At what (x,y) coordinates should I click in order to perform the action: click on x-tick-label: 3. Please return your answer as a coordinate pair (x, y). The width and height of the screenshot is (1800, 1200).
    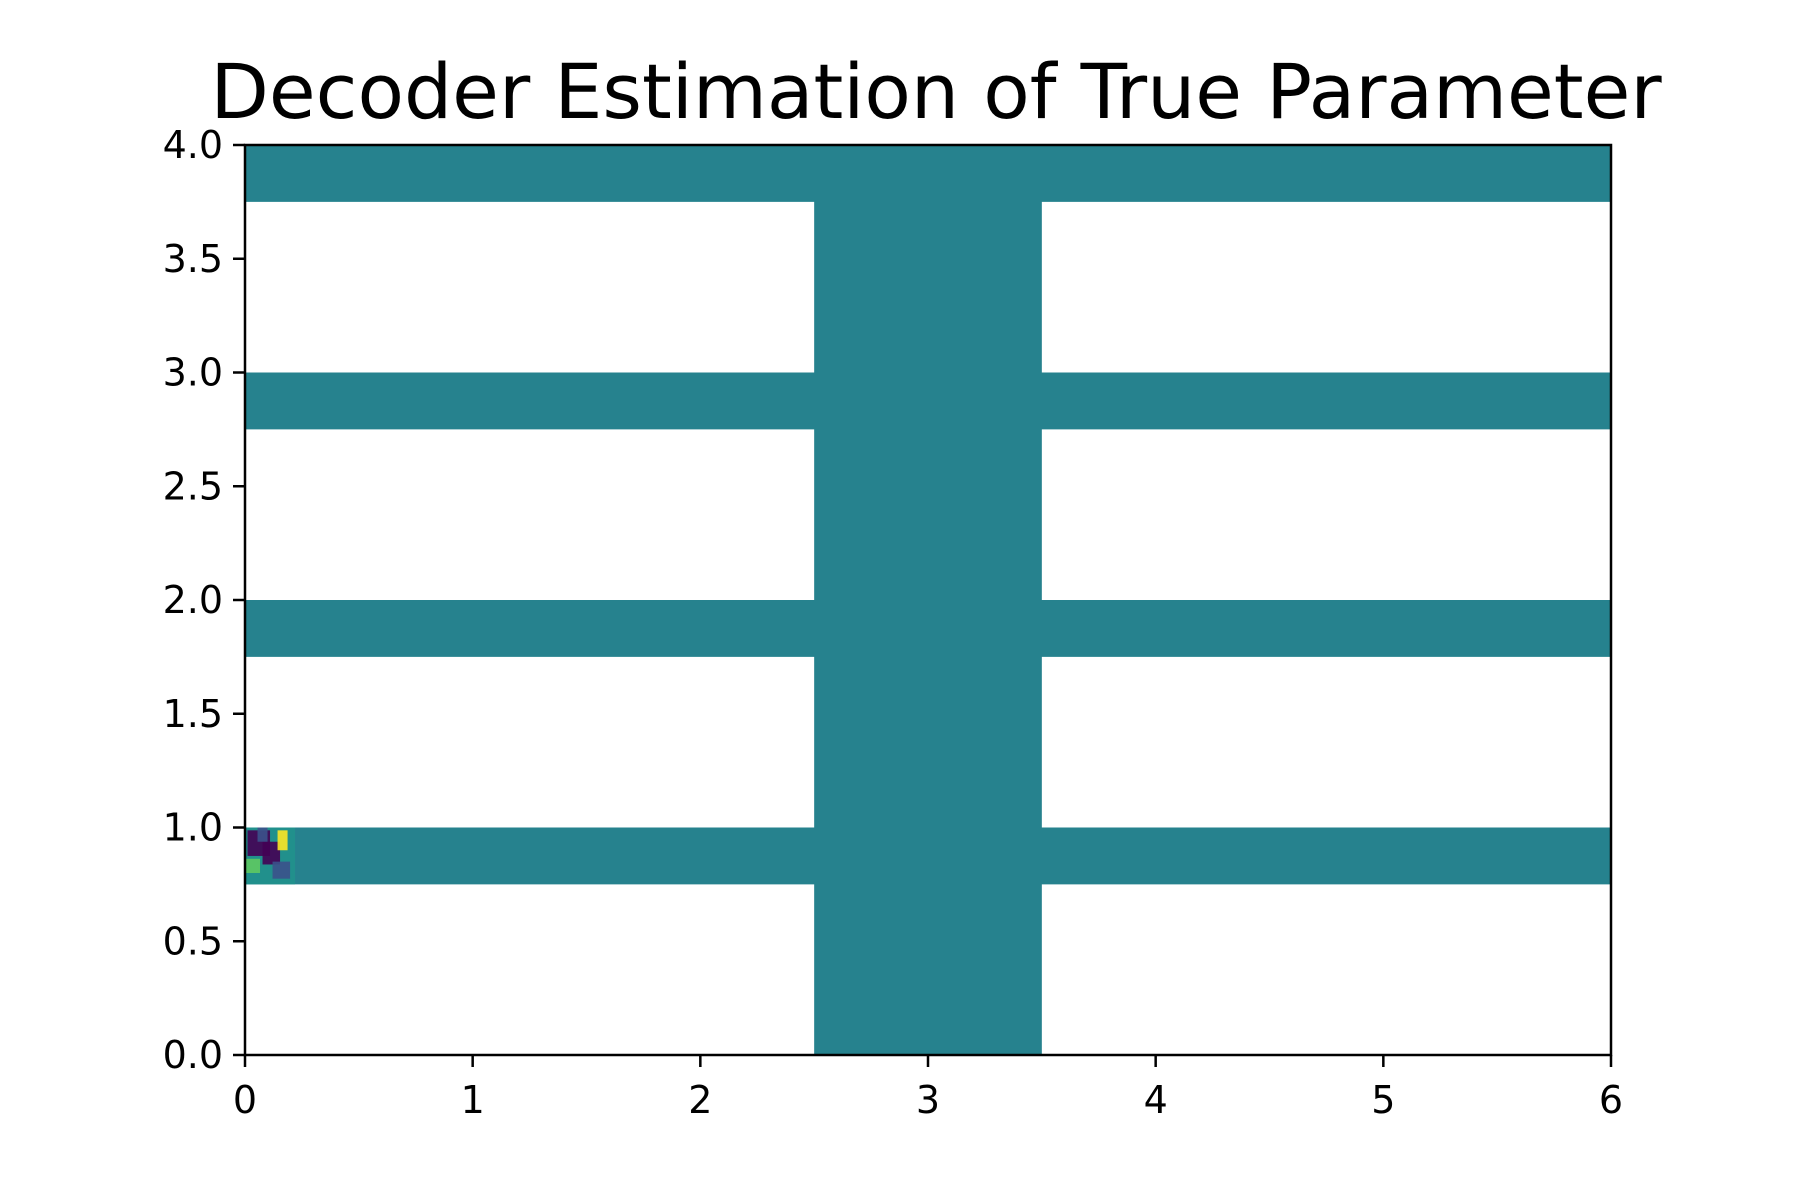
    Looking at the image, I should click on (928, 1100).